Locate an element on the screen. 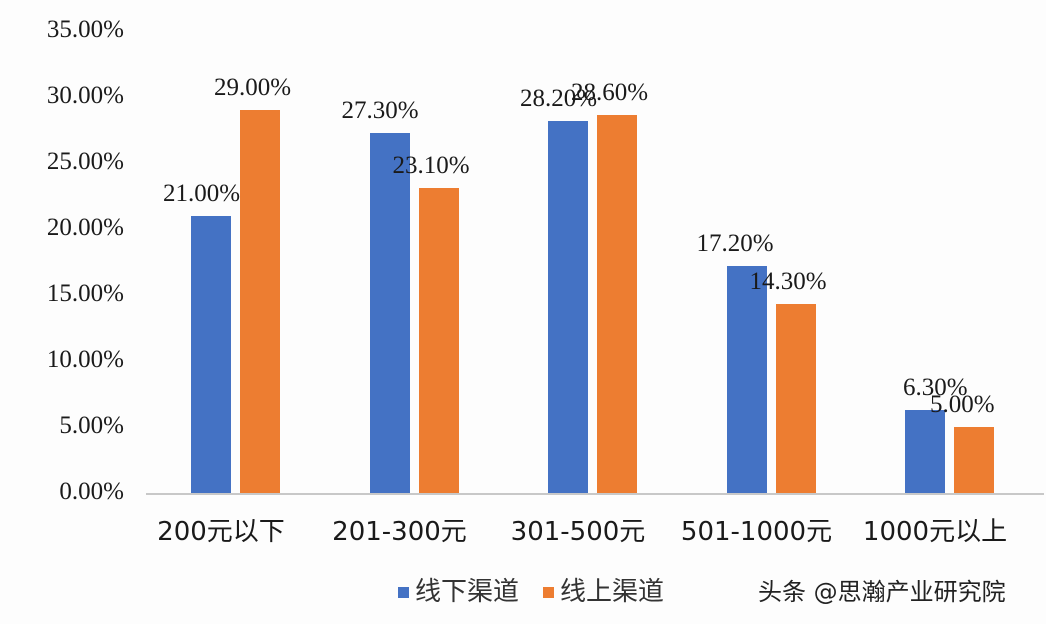 The height and width of the screenshot is (624, 1046). data-label: 28.60% is located at coordinates (610, 93).